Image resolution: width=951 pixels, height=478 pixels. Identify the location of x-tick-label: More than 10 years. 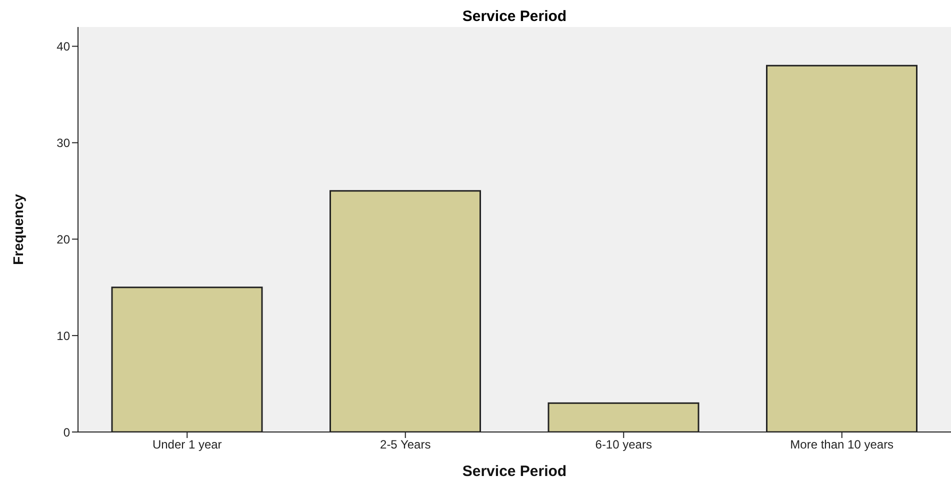
(842, 445).